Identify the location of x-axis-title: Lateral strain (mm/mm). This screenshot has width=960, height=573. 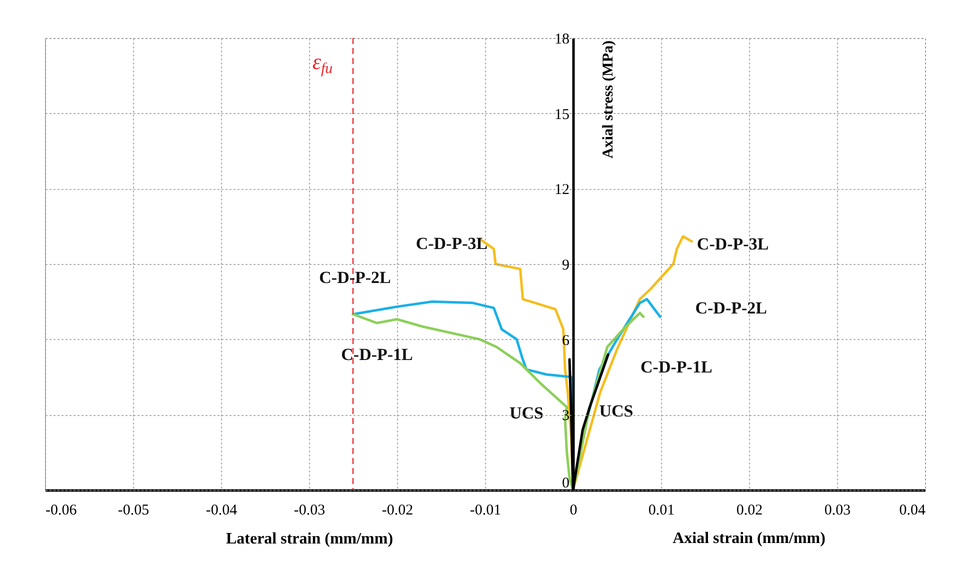
(310, 539).